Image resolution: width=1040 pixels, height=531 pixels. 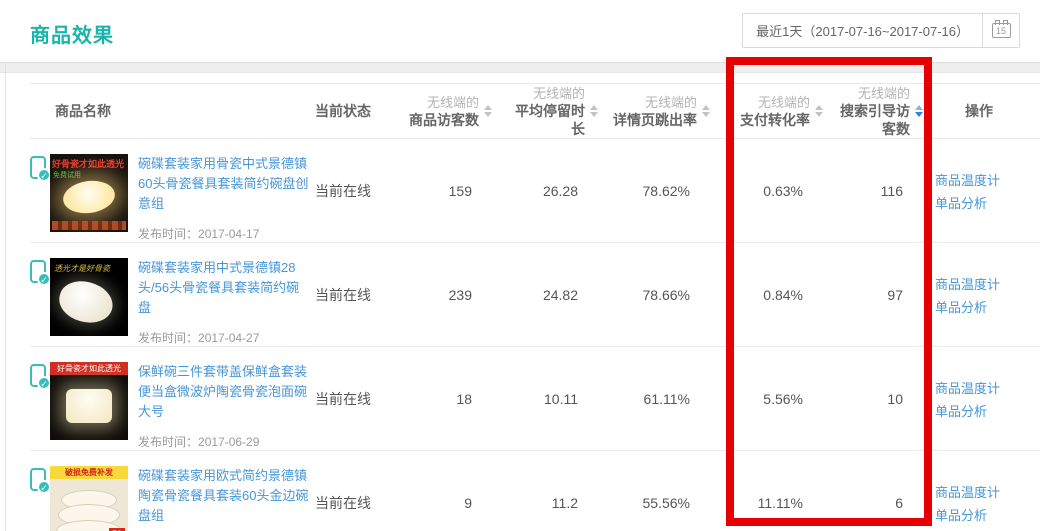 I want to click on column-header-metric: 无线端的 商品访客数, so click(x=447, y=111).